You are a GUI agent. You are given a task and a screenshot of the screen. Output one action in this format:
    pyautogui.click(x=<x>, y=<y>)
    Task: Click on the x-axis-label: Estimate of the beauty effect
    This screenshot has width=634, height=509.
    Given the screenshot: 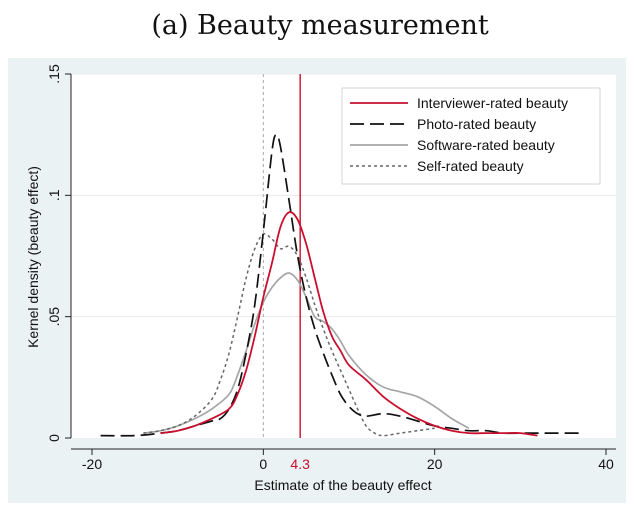 What is the action you would take?
    pyautogui.click(x=342, y=485)
    